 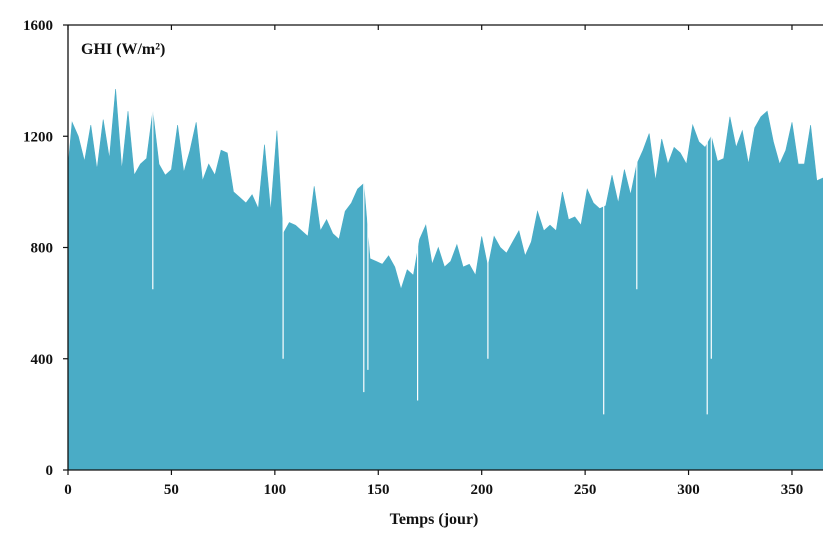 I want to click on x-tick-label-1: 50, so click(x=171, y=490).